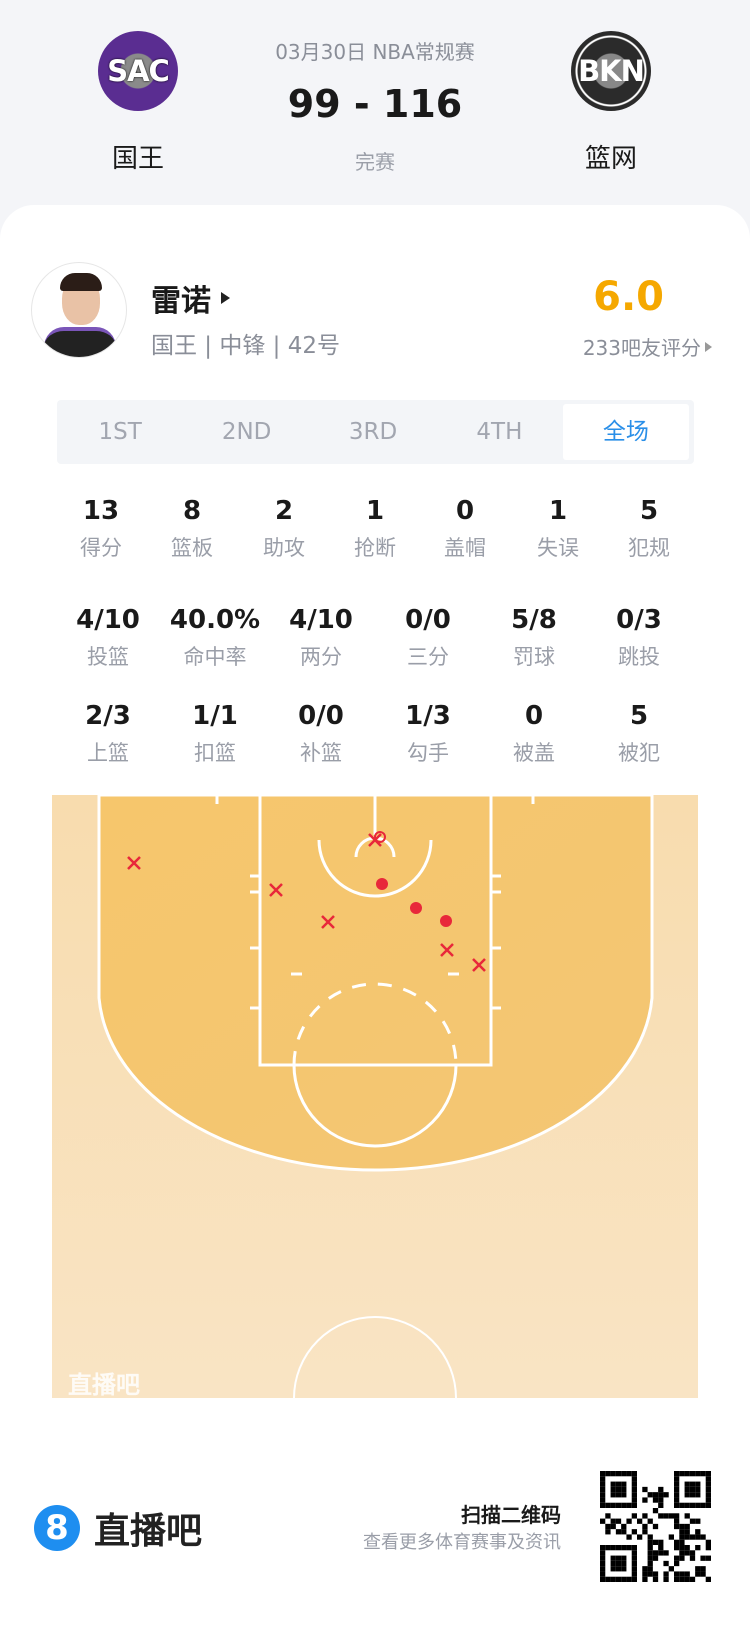 The width and height of the screenshot is (750, 1629). What do you see at coordinates (655, 1526) in the screenshot?
I see `qr-code` at bounding box center [655, 1526].